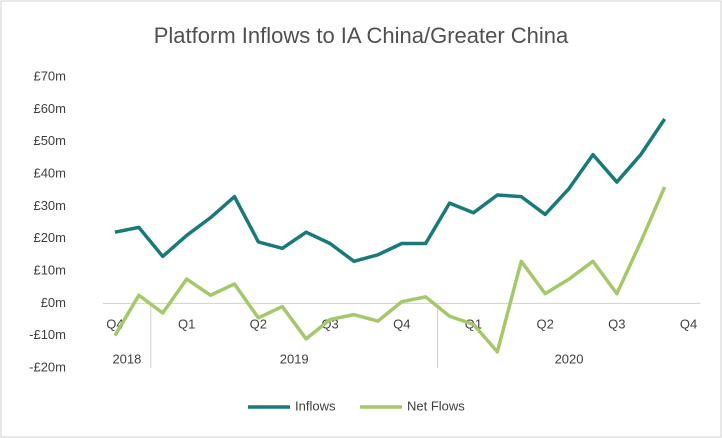  What do you see at coordinates (49, 205) in the screenshot?
I see `y-tick-label: £30m` at bounding box center [49, 205].